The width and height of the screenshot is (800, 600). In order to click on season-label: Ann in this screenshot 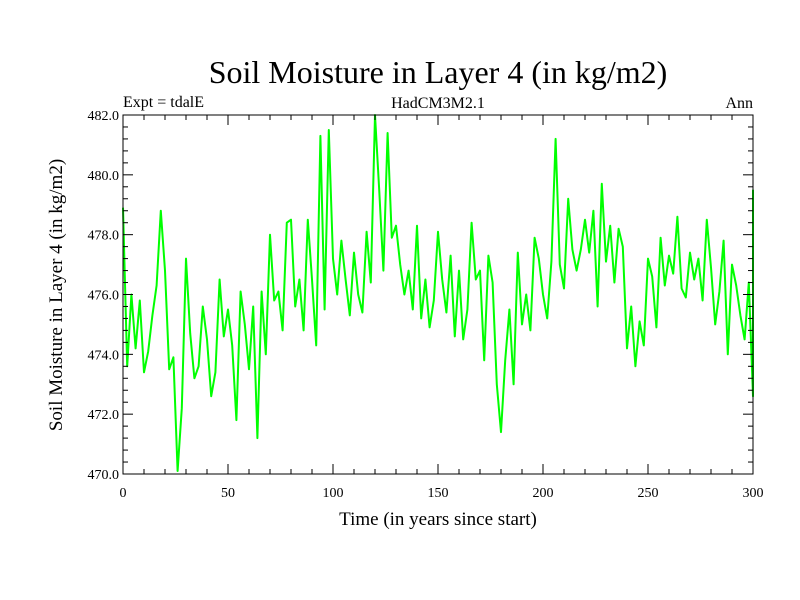, I will do `click(739, 103)`.